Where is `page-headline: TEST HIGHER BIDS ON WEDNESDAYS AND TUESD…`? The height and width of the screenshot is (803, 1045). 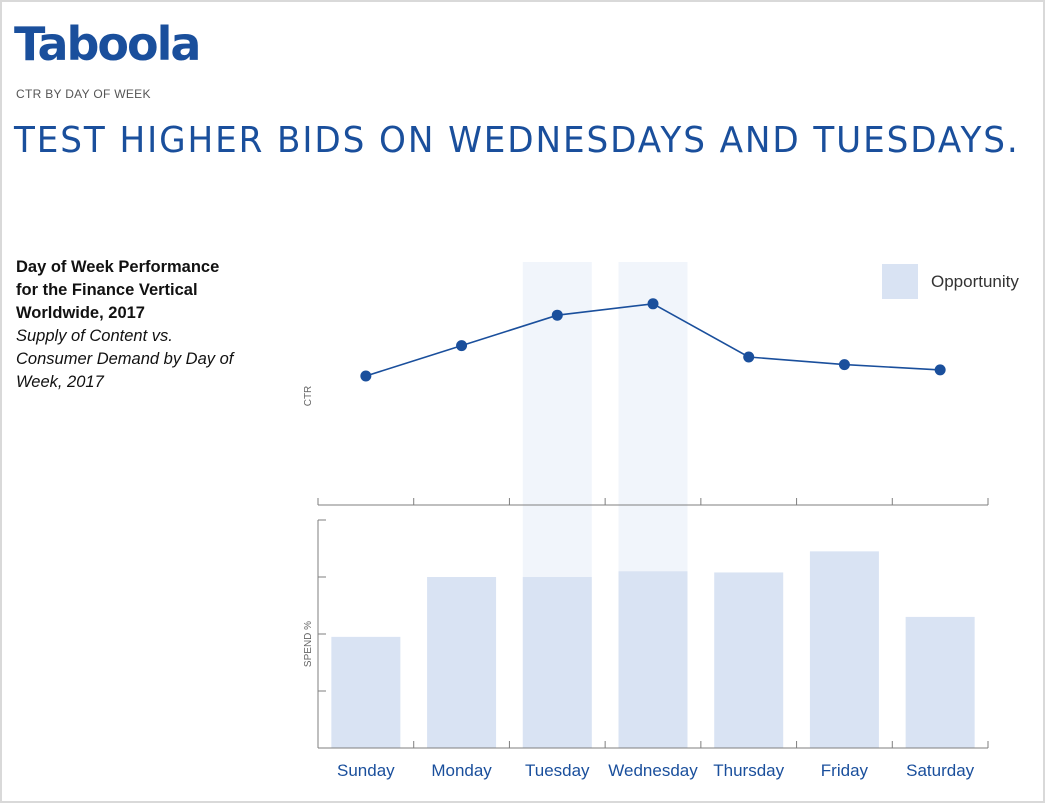 page-headline: TEST HIGHER BIDS ON WEDNESDAYS AND TUESD… is located at coordinates (517, 140).